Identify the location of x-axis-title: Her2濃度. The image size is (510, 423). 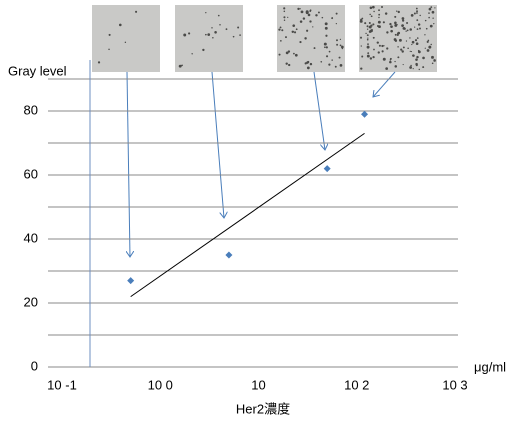
(263, 408).